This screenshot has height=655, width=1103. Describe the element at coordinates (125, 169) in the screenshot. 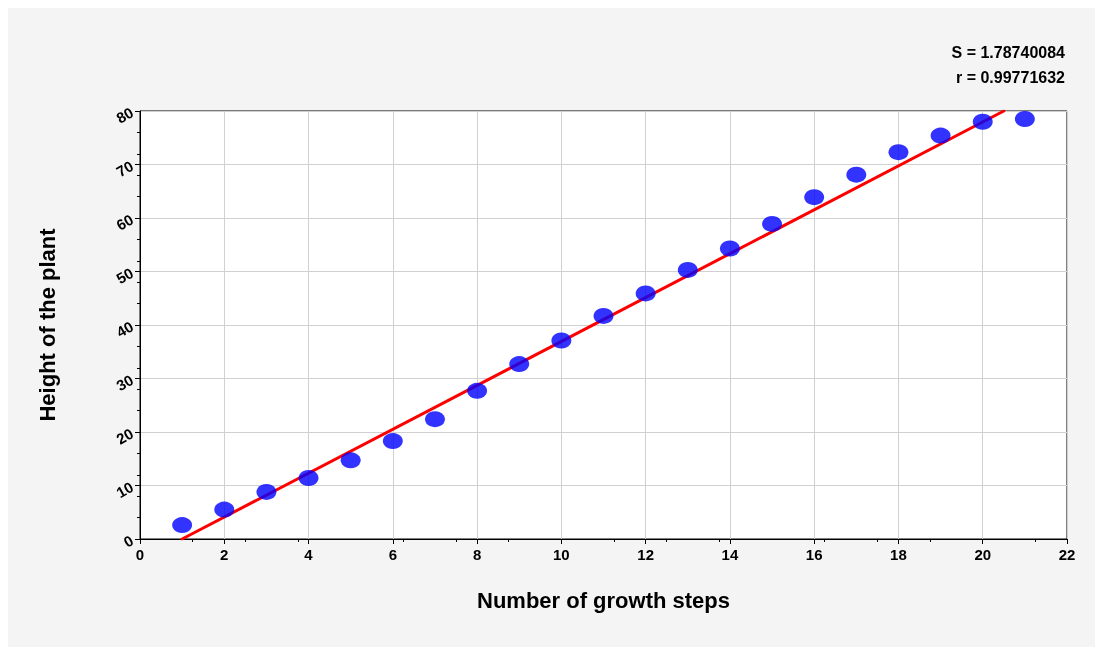

I see `y-tick-label: 70` at that location.